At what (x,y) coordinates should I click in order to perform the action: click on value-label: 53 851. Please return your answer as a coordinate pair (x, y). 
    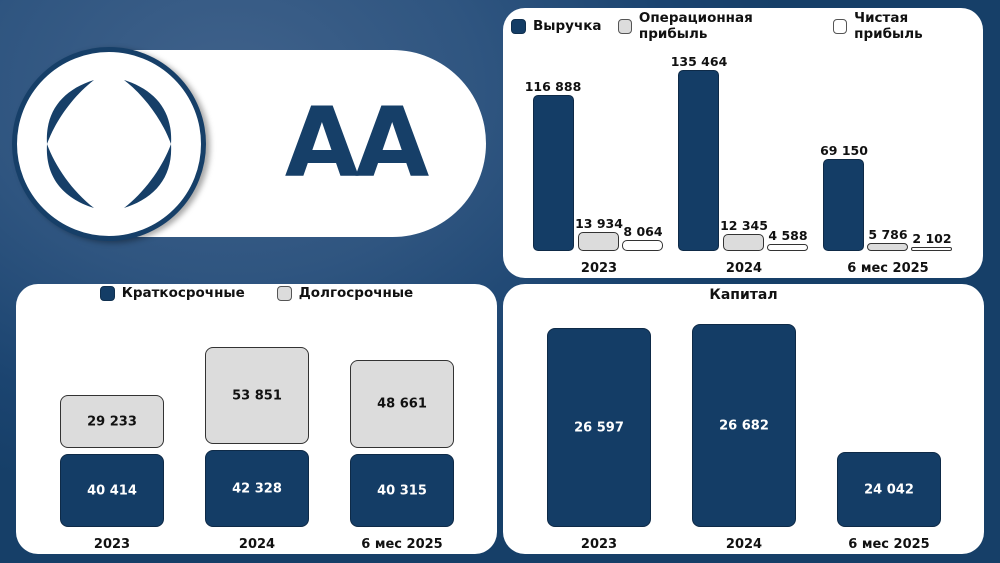
    Looking at the image, I should click on (257, 395).